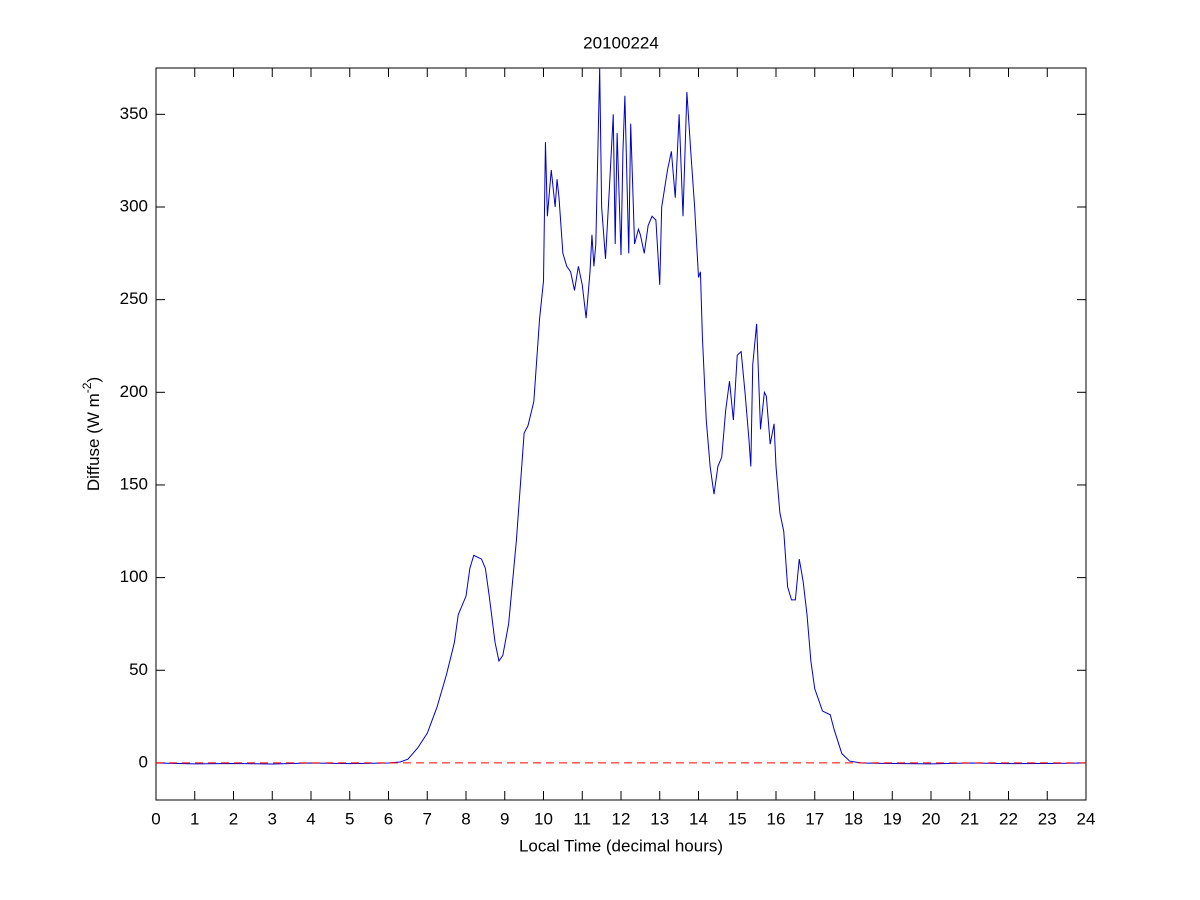  What do you see at coordinates (388, 818) in the screenshot?
I see `x-tick-label: 6` at bounding box center [388, 818].